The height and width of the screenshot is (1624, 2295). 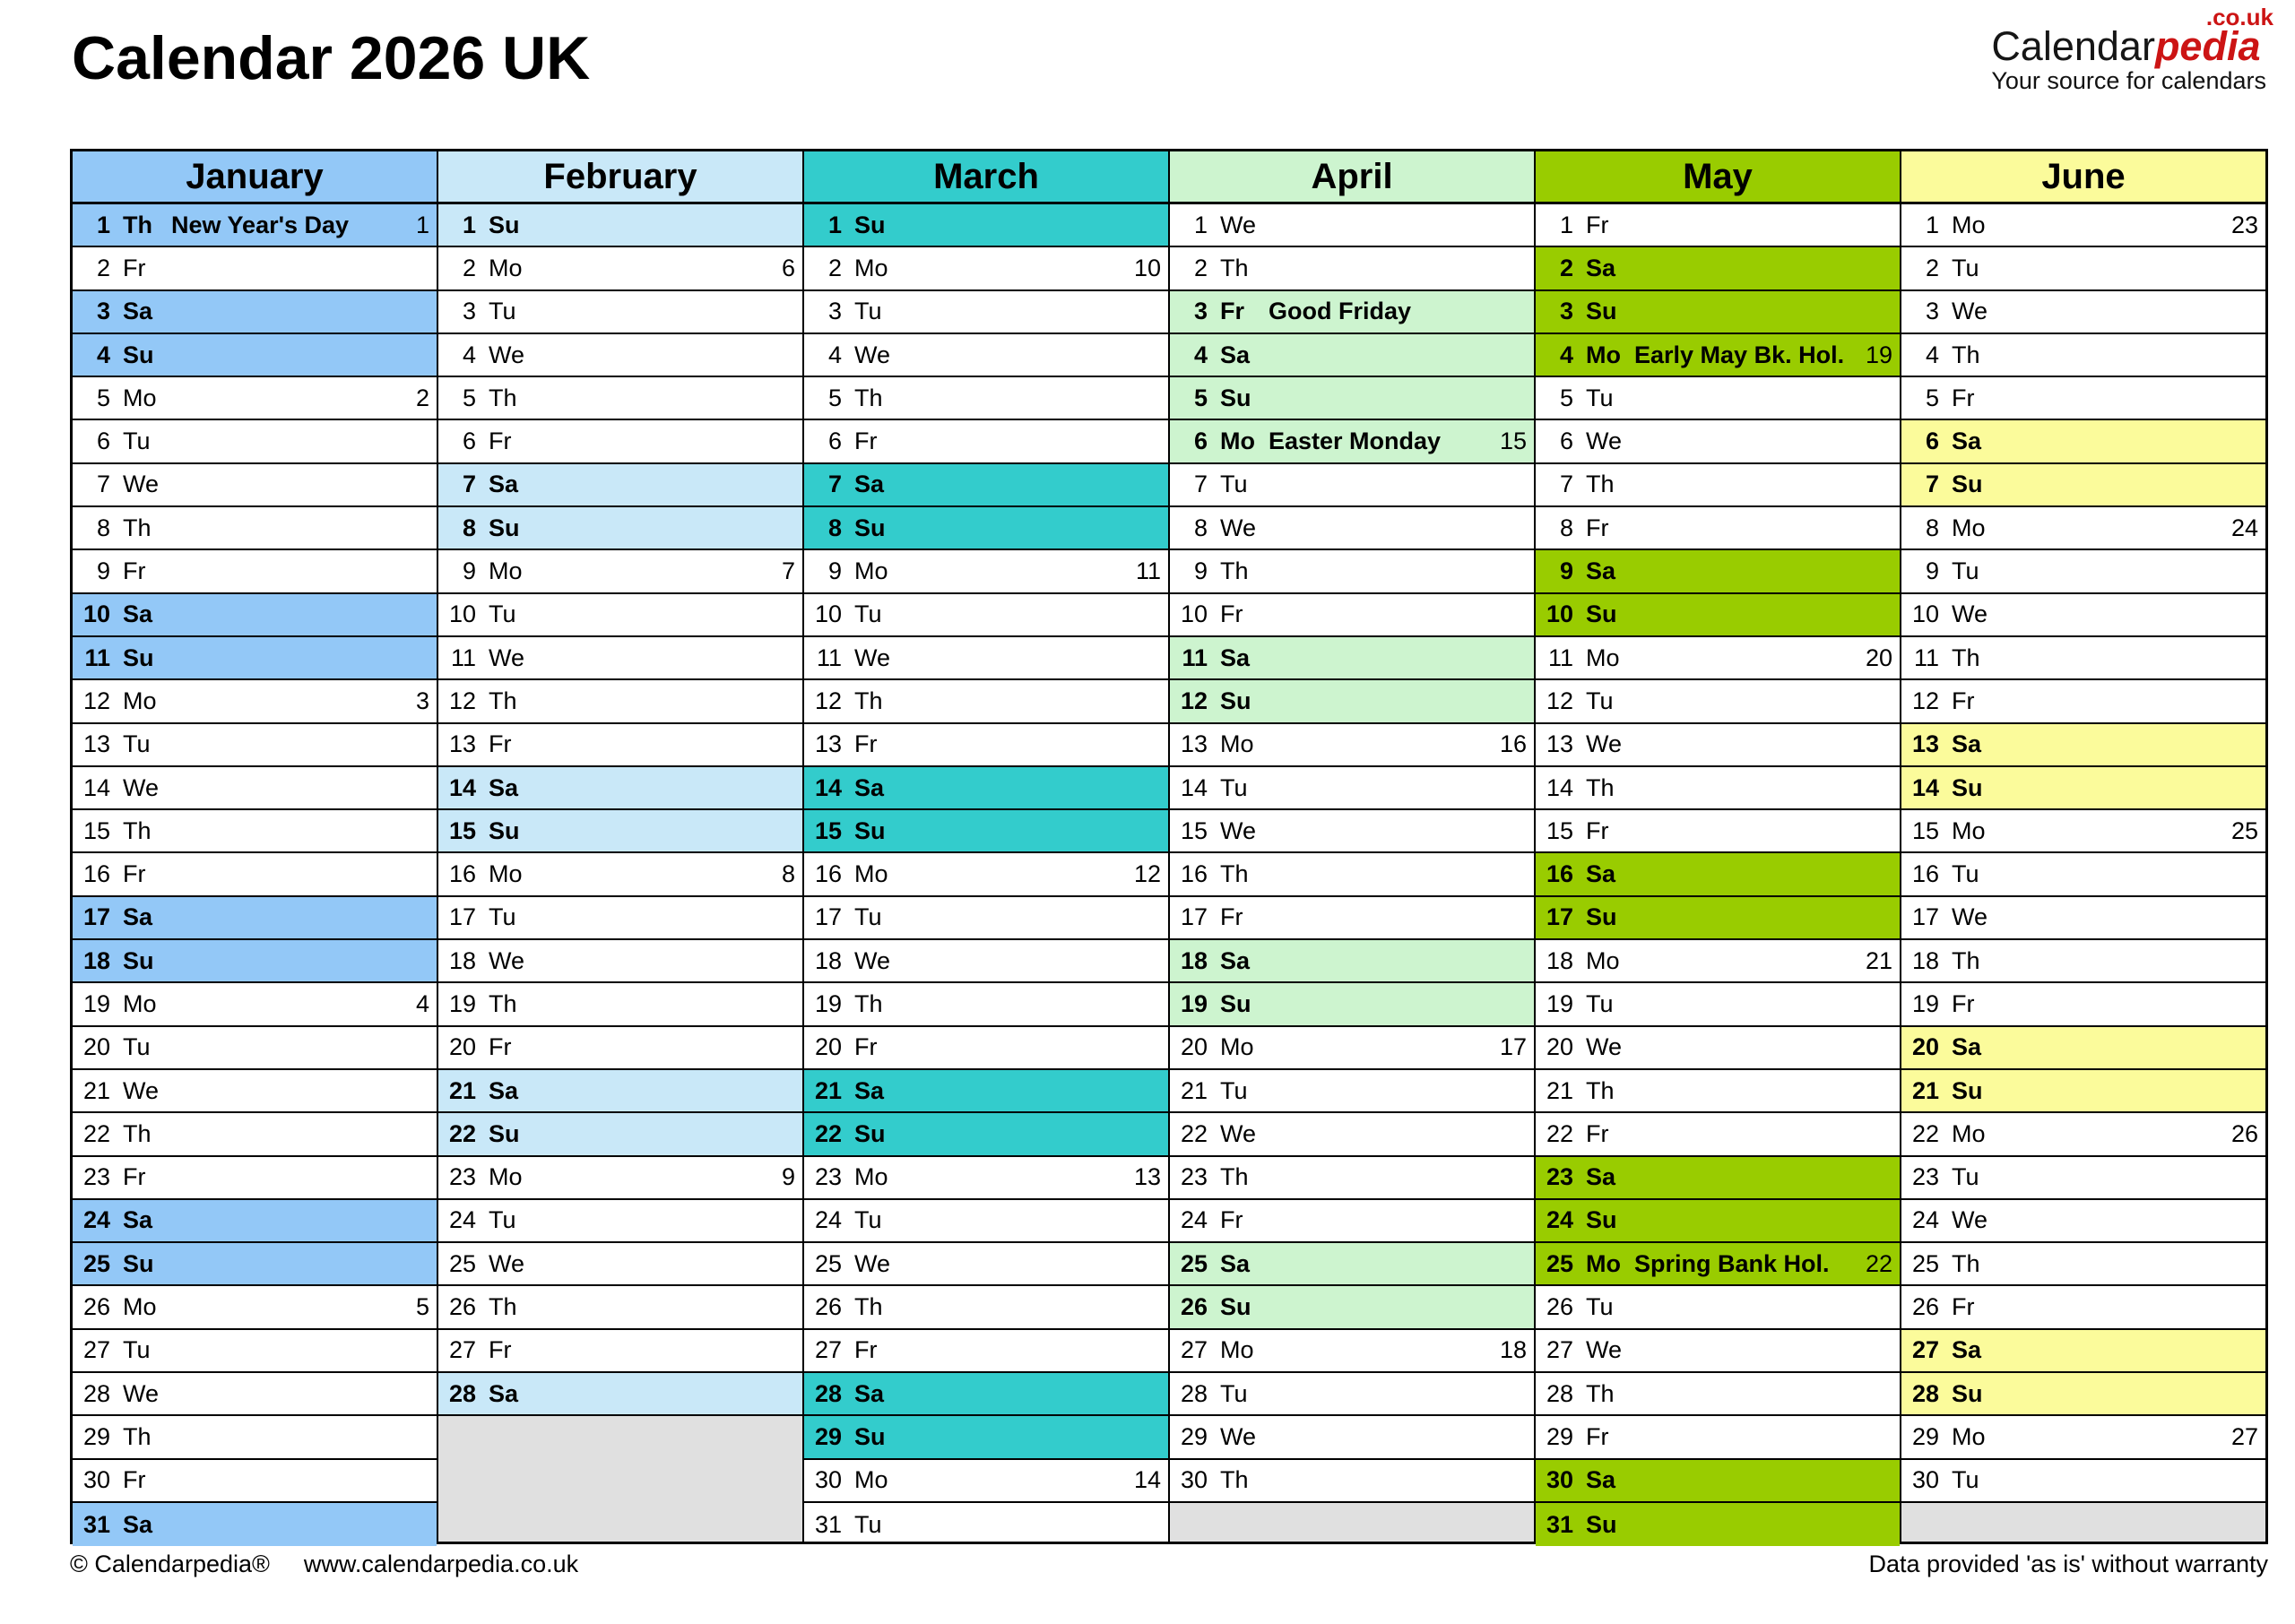 What do you see at coordinates (620, 1092) in the screenshot?
I see `day-cell-february-21: 21 Sa` at bounding box center [620, 1092].